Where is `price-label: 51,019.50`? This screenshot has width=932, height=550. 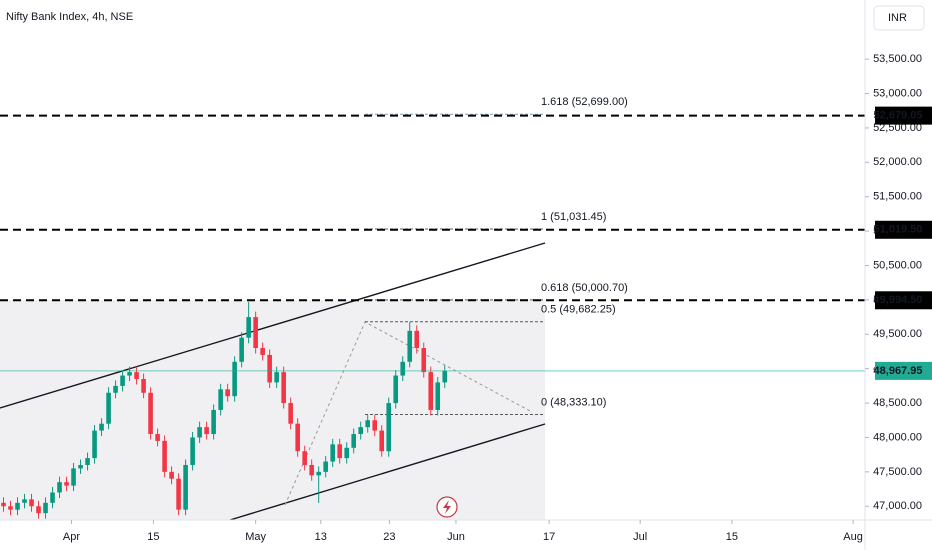
price-label: 51,019.50 is located at coordinates (898, 230).